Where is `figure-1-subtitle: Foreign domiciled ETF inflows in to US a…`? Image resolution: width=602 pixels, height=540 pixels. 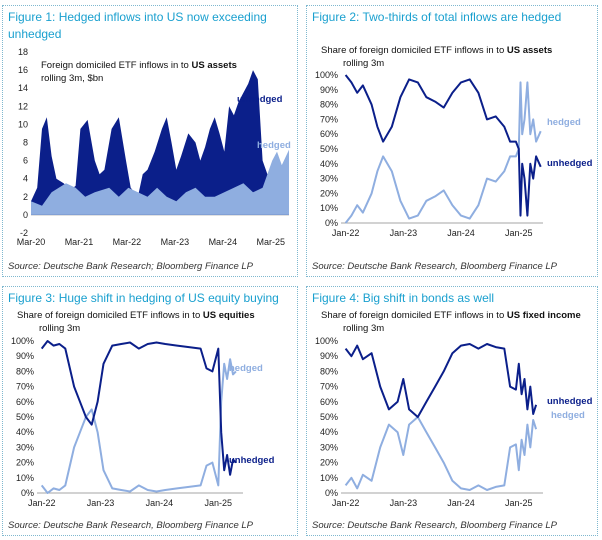
figure-1-subtitle: Foreign domiciled ETF inflows in to US a… is located at coordinates (139, 72).